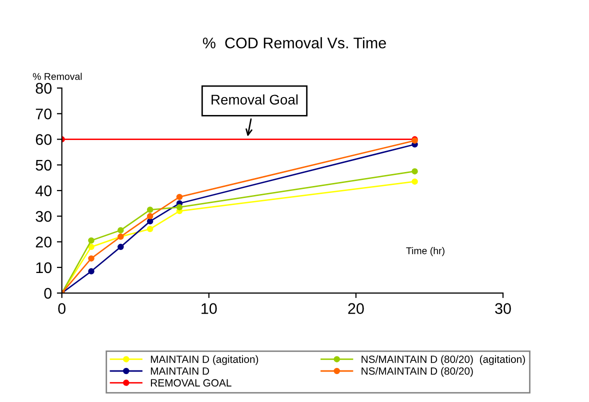 The image size is (589, 402). What do you see at coordinates (209, 308) in the screenshot?
I see `x-tick-label: 10` at bounding box center [209, 308].